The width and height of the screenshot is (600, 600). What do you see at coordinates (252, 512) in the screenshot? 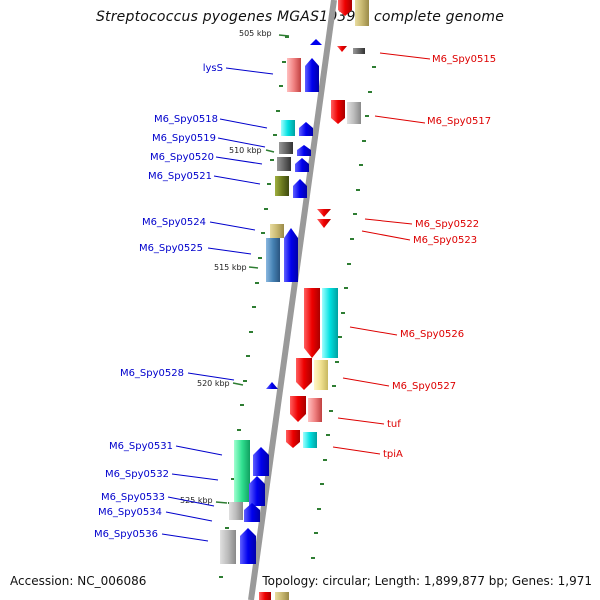
I see `gene-0534-arrow` at bounding box center [252, 512].